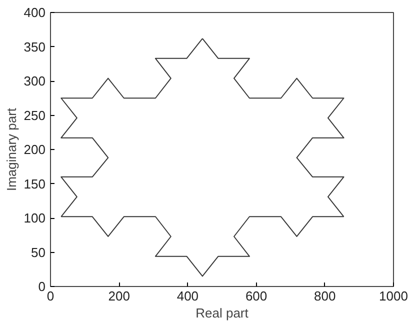  What do you see at coordinates (35, 218) in the screenshot?
I see `y-tick-label: 100` at bounding box center [35, 218].